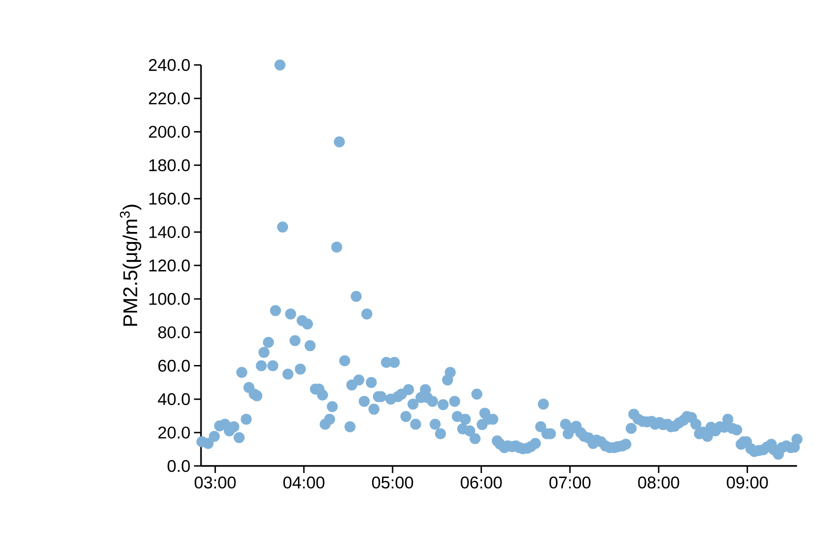 This screenshot has height=534, width=840. What do you see at coordinates (174, 366) in the screenshot?
I see `y-tick-label: 60.0` at bounding box center [174, 366].